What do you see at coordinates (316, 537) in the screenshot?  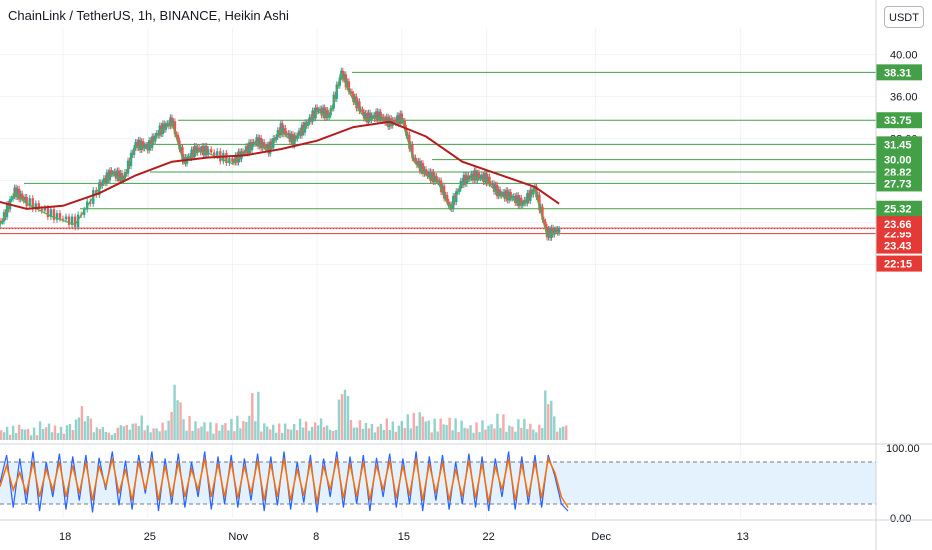 I see `time-axis-tick: 8` at bounding box center [316, 537].